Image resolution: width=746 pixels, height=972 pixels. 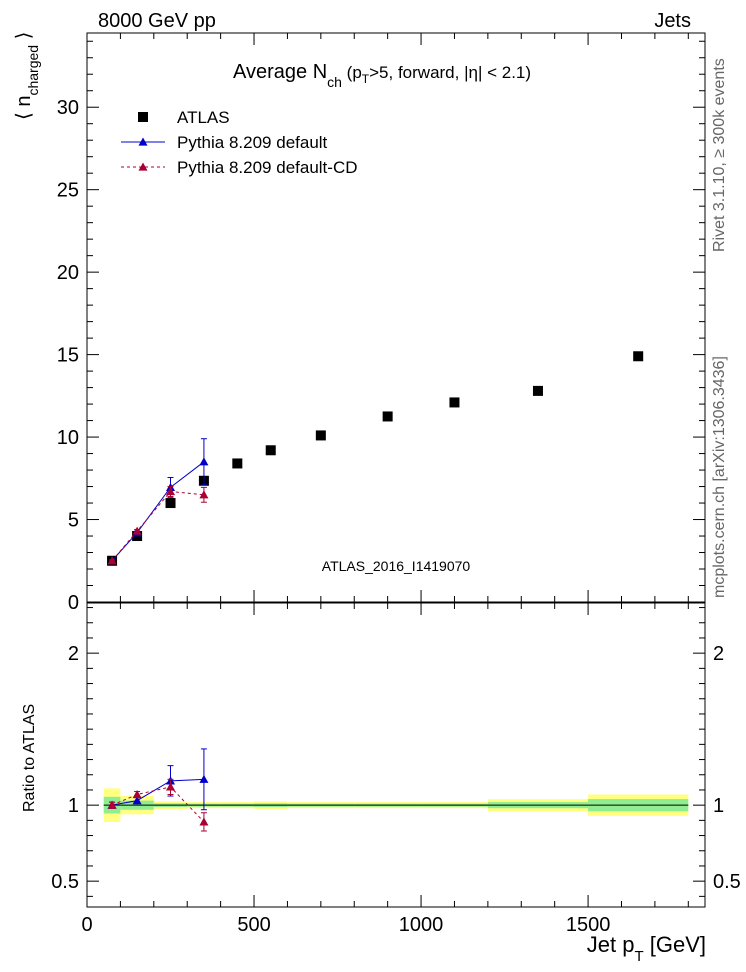 I want to click on header-left-label: 8000 GeV pp, so click(x=157, y=21).